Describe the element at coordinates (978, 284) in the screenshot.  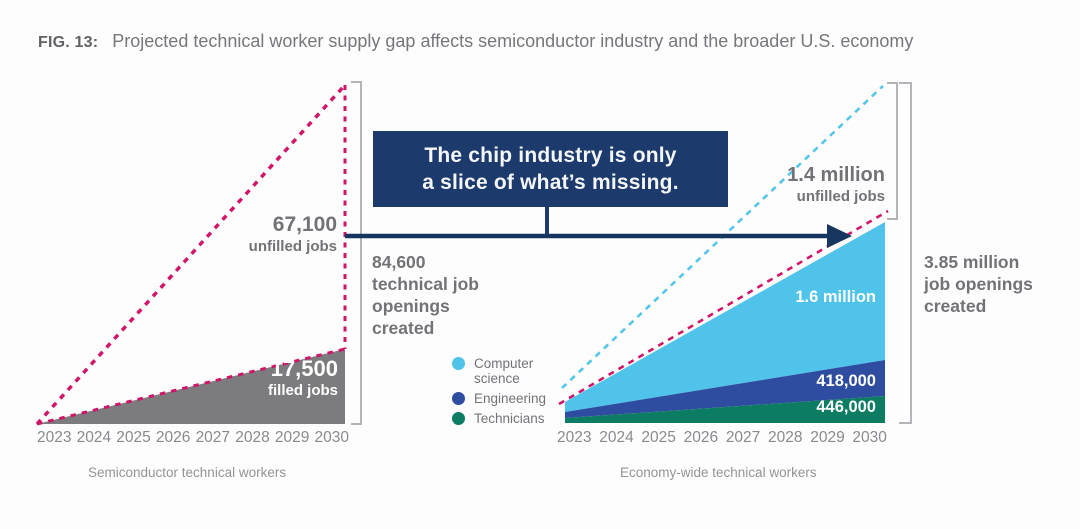
I see `right-bracket-annotation: 3.85 million job openings created` at that location.